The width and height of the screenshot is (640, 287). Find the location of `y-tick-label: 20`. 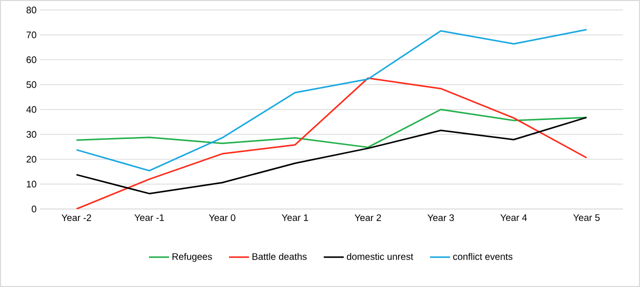

y-tick-label: 20 is located at coordinates (31, 159).